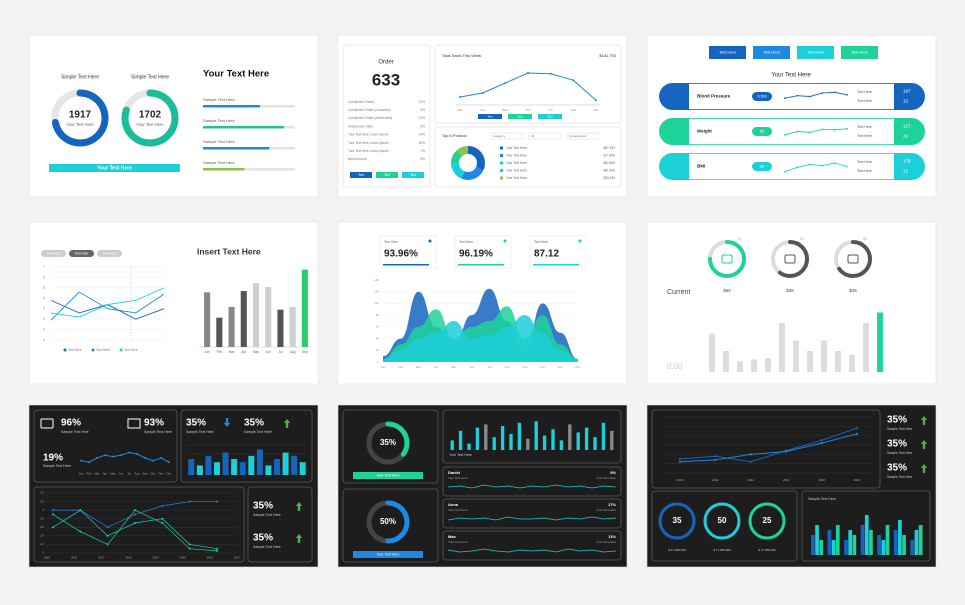 The image size is (965, 605). What do you see at coordinates (476, 254) in the screenshot?
I see `kpi-value: 96.19%` at bounding box center [476, 254].